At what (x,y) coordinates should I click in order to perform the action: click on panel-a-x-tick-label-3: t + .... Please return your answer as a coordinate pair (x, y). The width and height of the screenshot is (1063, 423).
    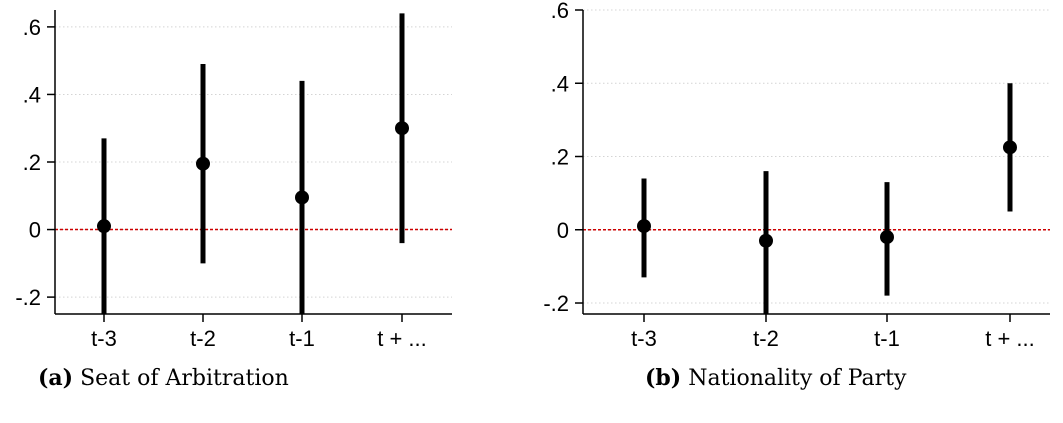
    Looking at the image, I should click on (402, 338).